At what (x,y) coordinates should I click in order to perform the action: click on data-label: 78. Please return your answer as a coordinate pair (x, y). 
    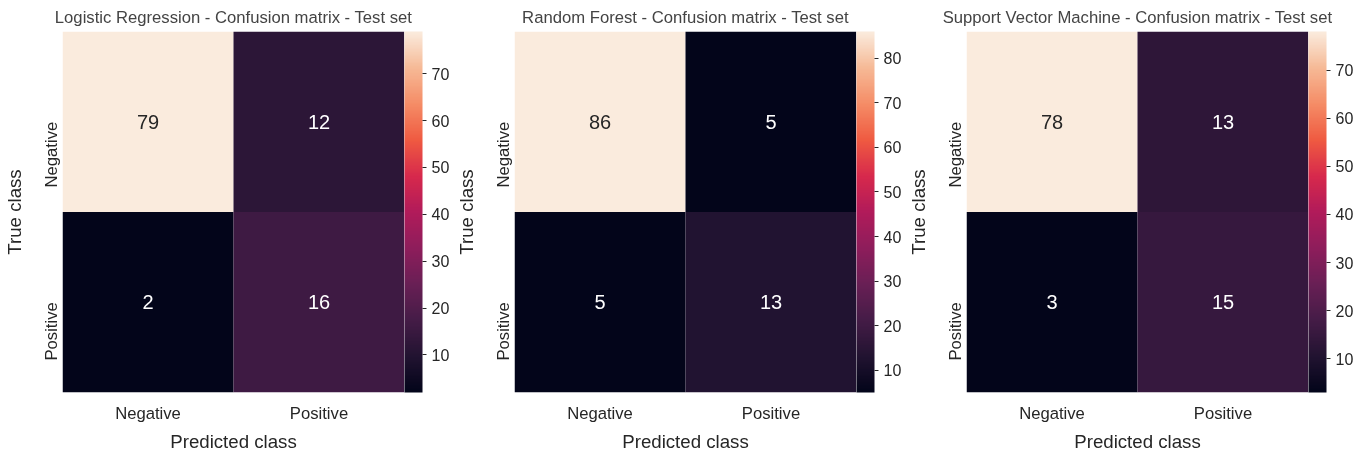
    Looking at the image, I should click on (1052, 121).